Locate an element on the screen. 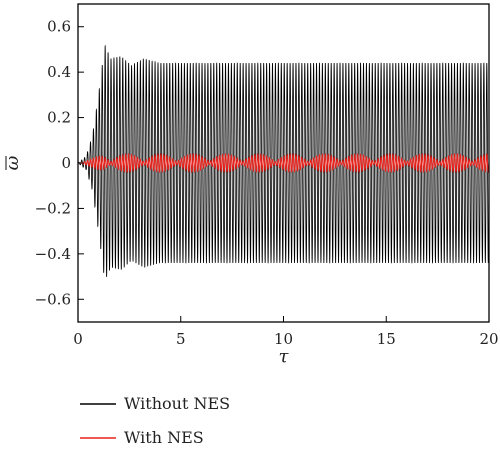 The image size is (500, 451). y-tick-label: 0.2 is located at coordinates (59, 118).